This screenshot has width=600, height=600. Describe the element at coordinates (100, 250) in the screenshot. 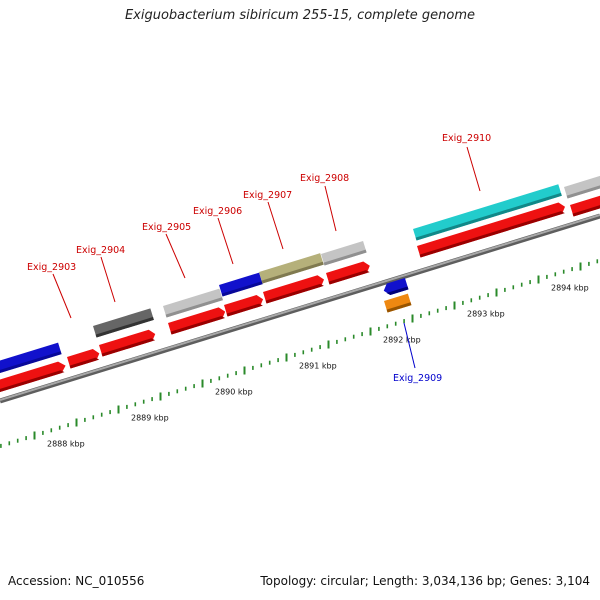

I see `gene-label-exig-2904: Exig_2904` at that location.